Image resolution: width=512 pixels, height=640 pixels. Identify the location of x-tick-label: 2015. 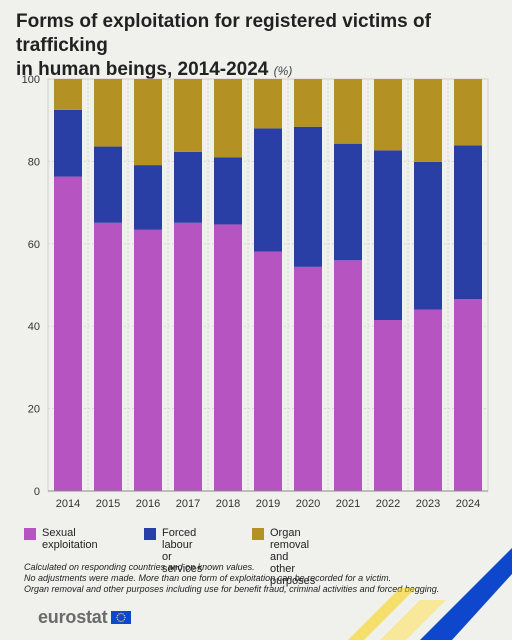
(108, 504).